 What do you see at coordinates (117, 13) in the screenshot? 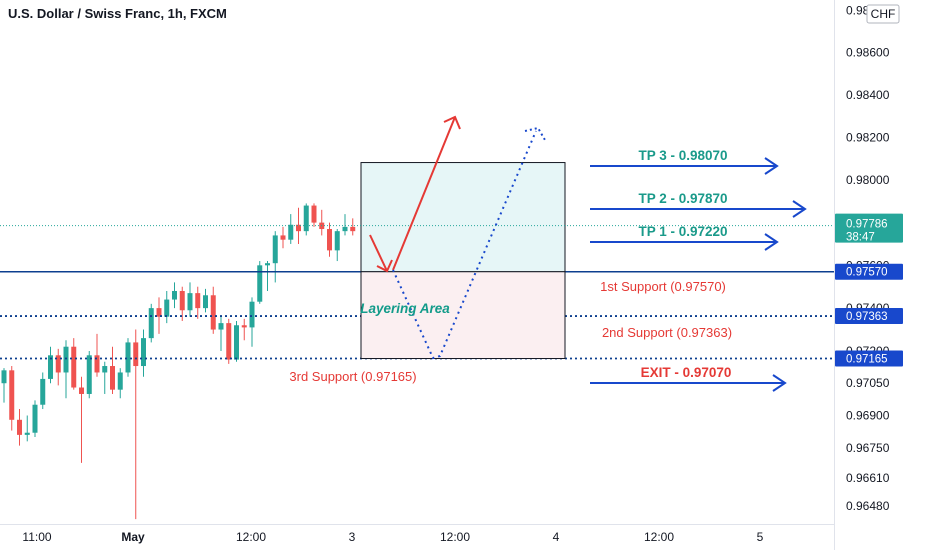
I see `chart-title: U.S. Dollar / Swiss Franc, 1h, FXCM` at bounding box center [117, 13].